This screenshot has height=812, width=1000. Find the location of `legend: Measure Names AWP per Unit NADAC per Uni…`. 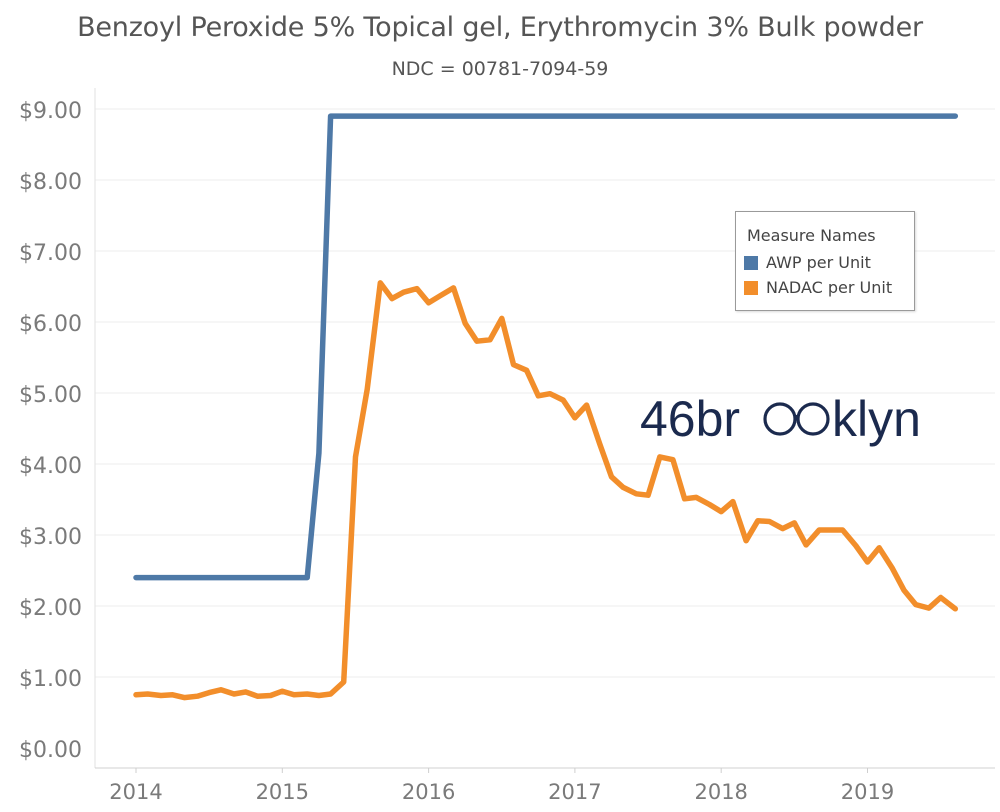

legend: Measure Names AWP per Unit NADAC per Uni… is located at coordinates (825, 261).